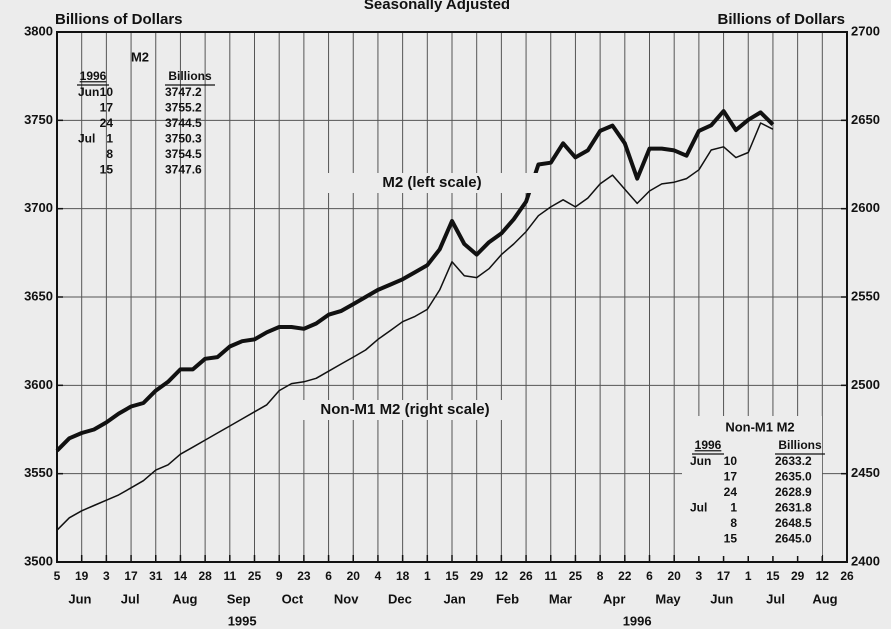  Describe the element at coordinates (600, 576) in the screenshot. I see `x-tick-label: 8` at that location.